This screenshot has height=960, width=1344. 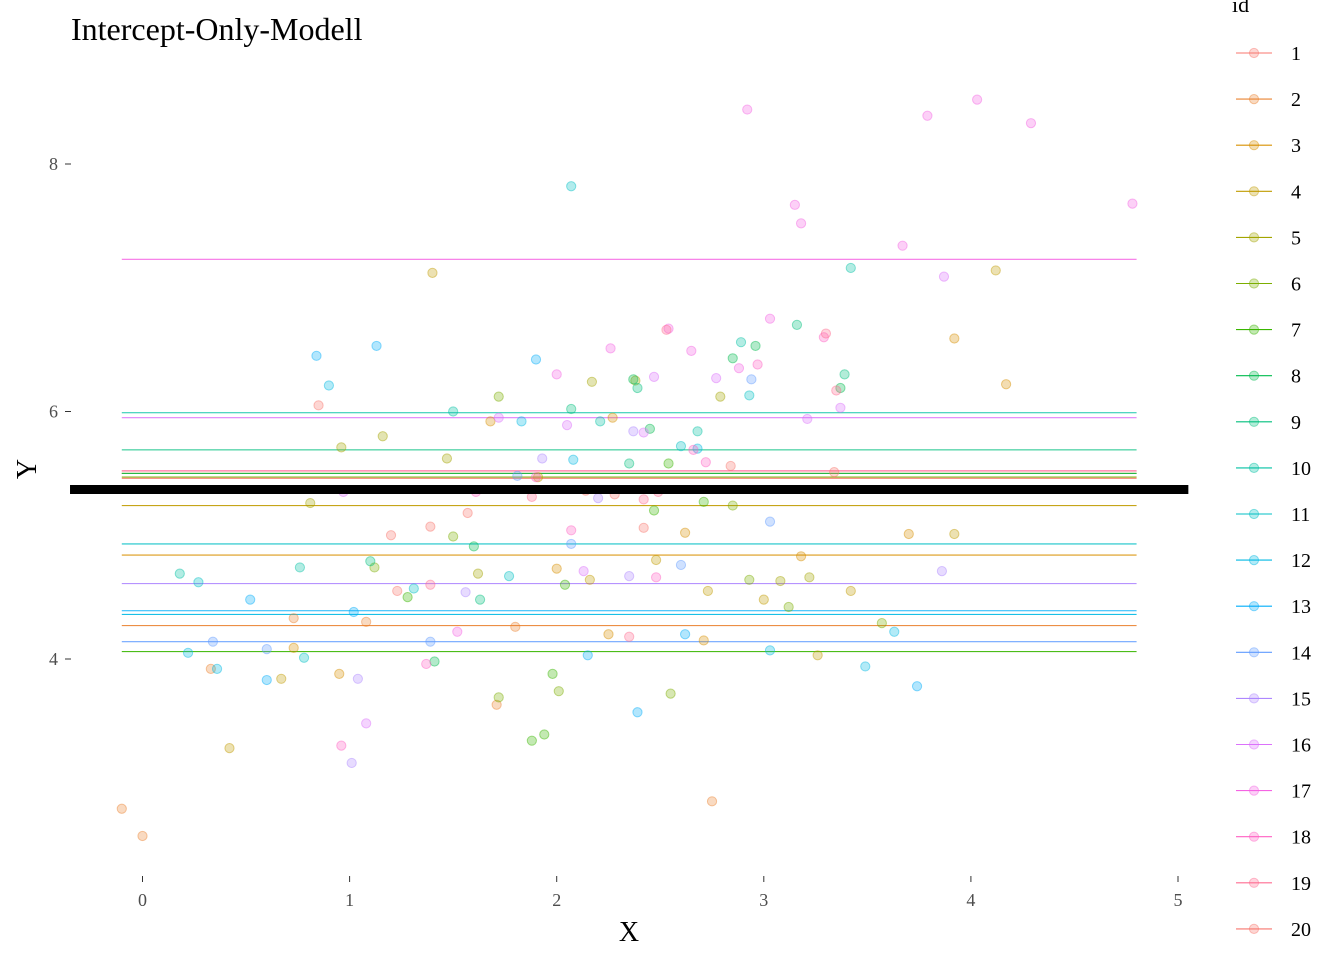 I want to click on chart-title: Intercept-Only-Modell, so click(x=217, y=29).